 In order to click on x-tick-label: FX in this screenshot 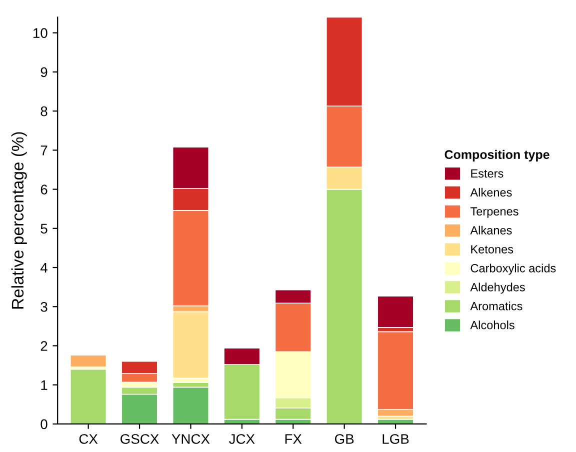, I will do `click(293, 439)`.